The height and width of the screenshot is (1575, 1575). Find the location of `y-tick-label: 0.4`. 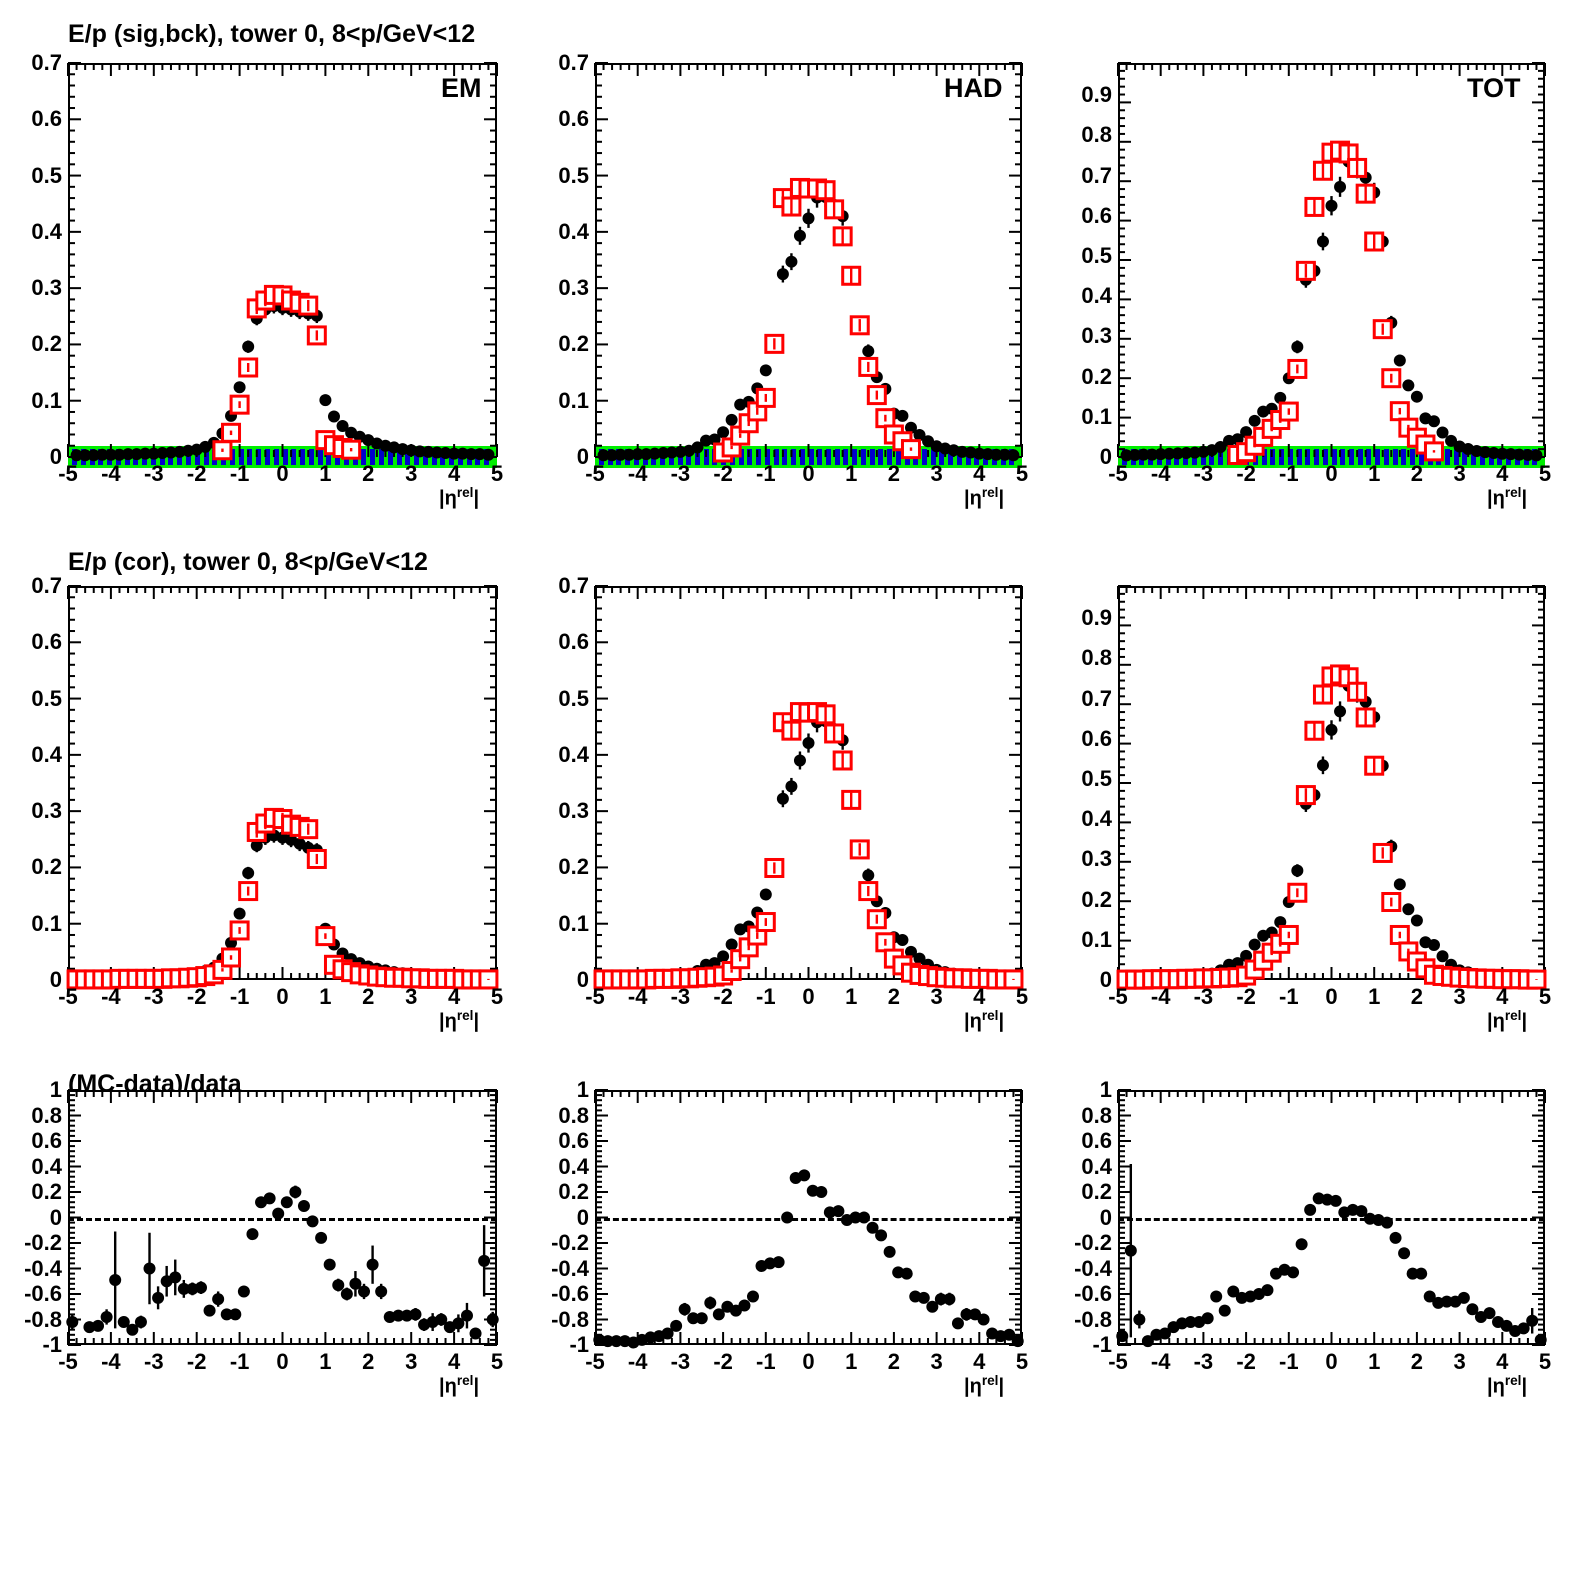

y-tick-label: 0.4 is located at coordinates (1096, 296).